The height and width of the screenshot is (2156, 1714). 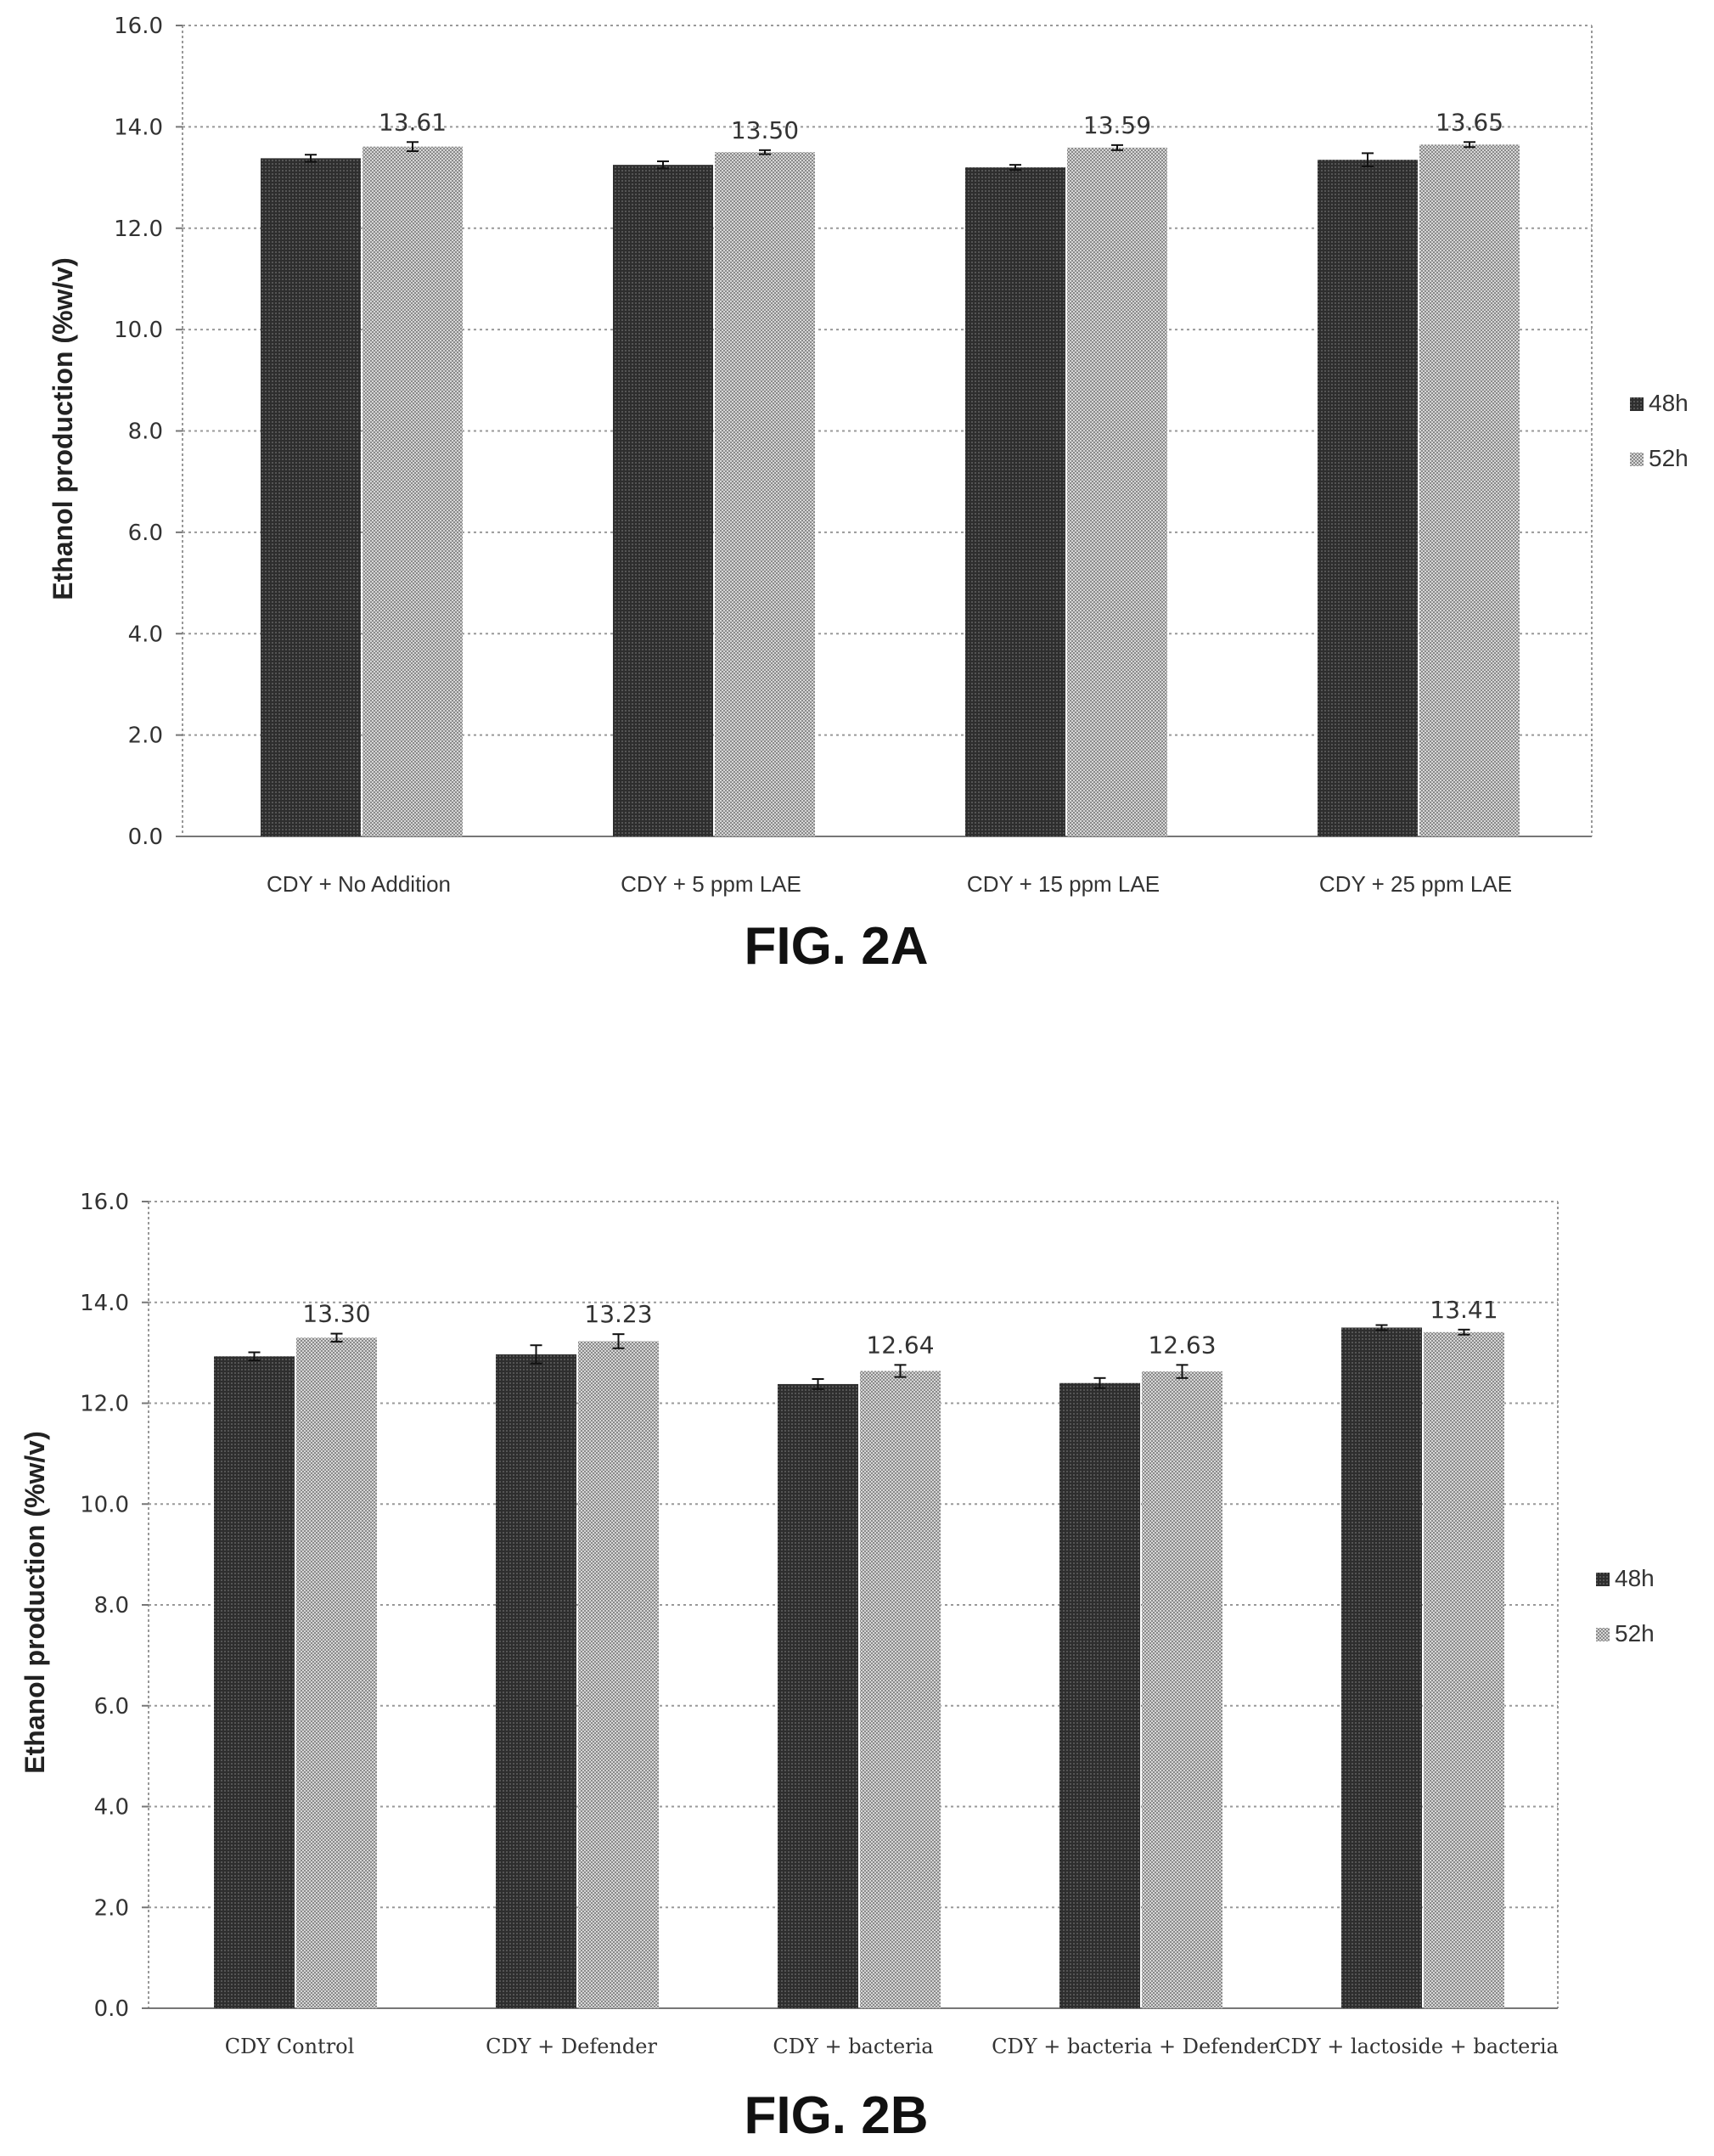 I want to click on x-category-label: CDY + No Addition, so click(x=359, y=884).